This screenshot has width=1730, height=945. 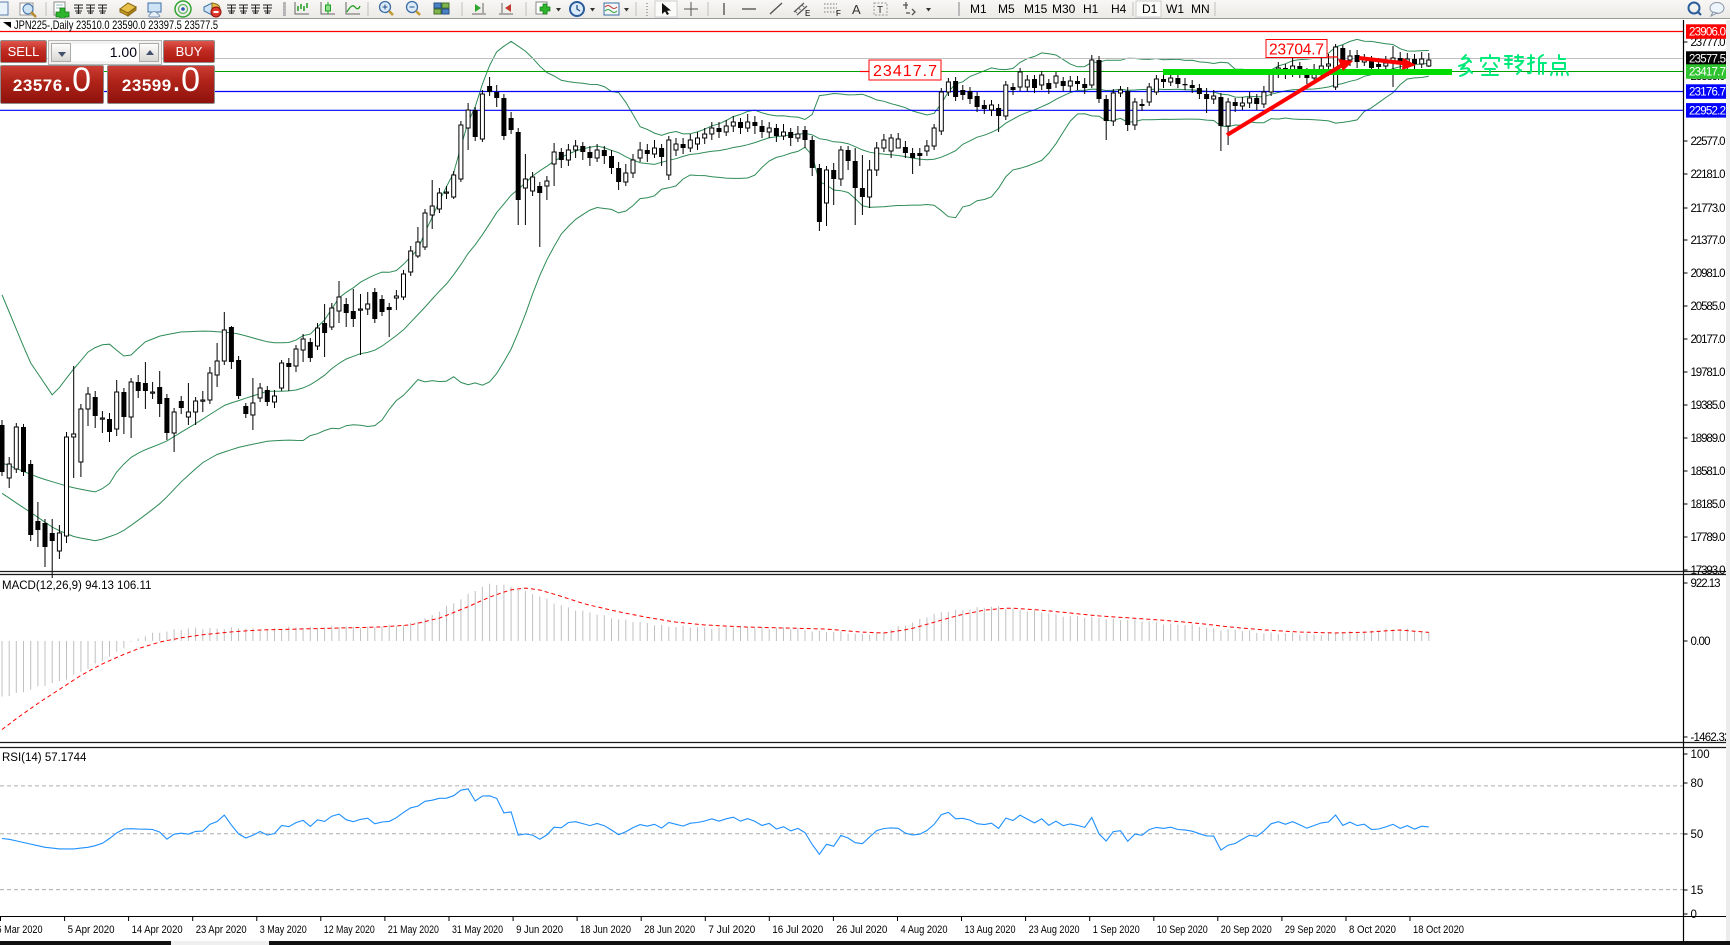 I want to click on svg-text: 21773.0, so click(x=1708, y=209).